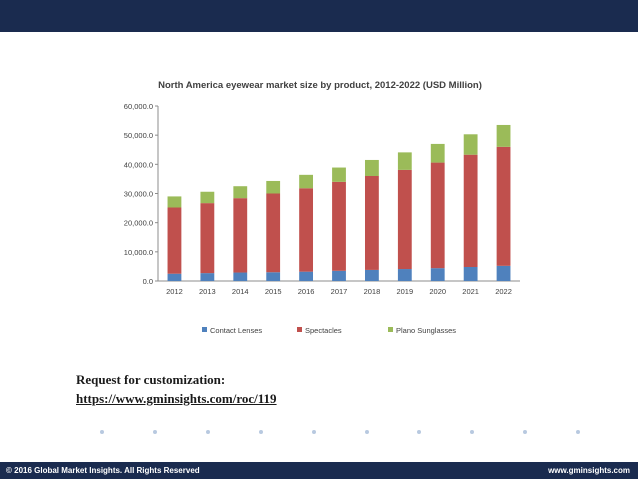 This screenshot has height=479, width=638. What do you see at coordinates (151, 379) in the screenshot?
I see `request-label: Request for customization:` at bounding box center [151, 379].